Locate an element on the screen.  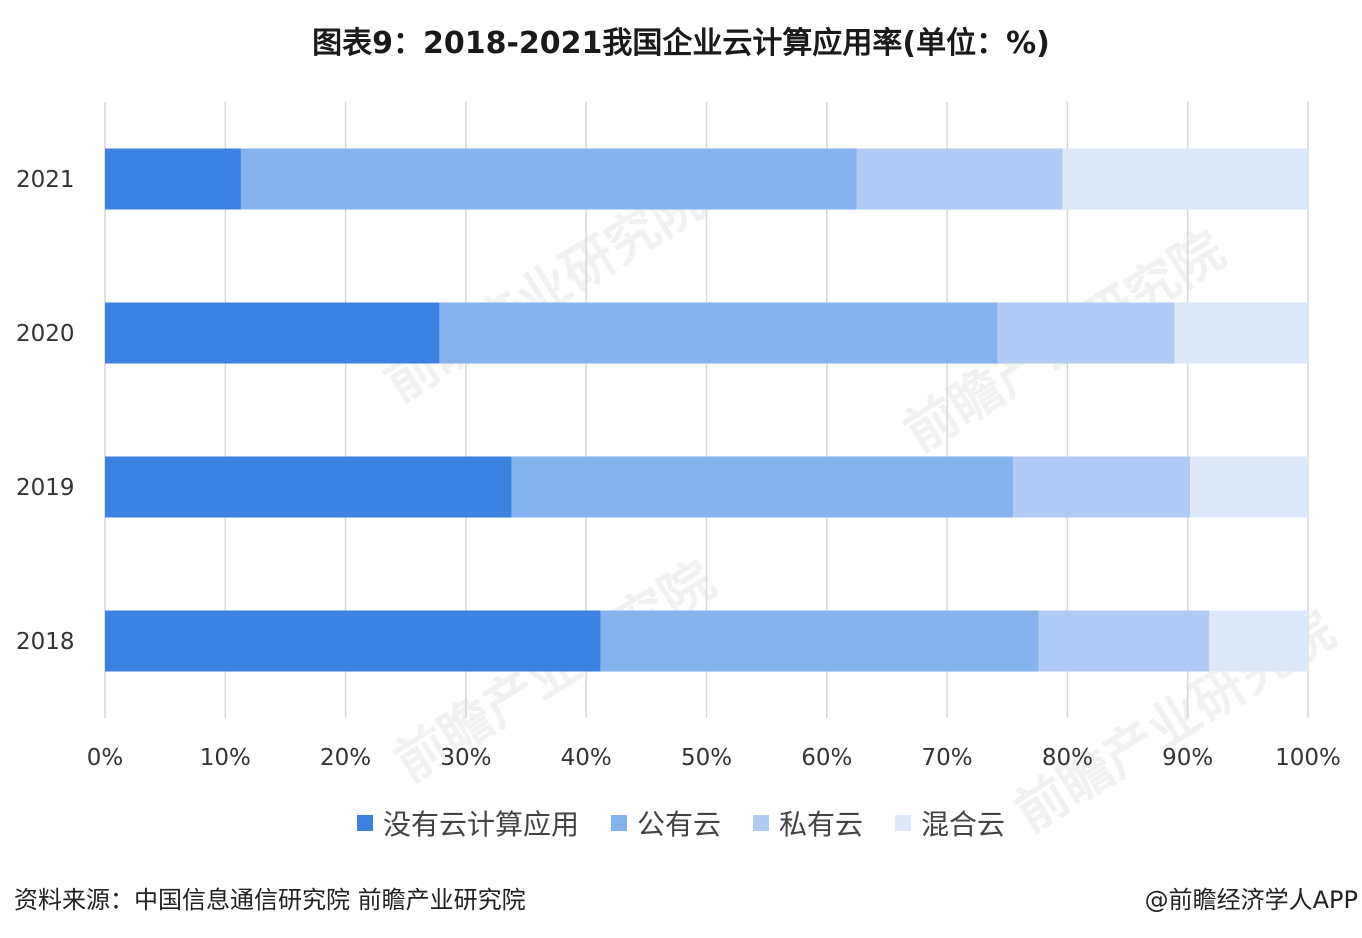
x-tick-label: 30% is located at coordinates (465, 758).